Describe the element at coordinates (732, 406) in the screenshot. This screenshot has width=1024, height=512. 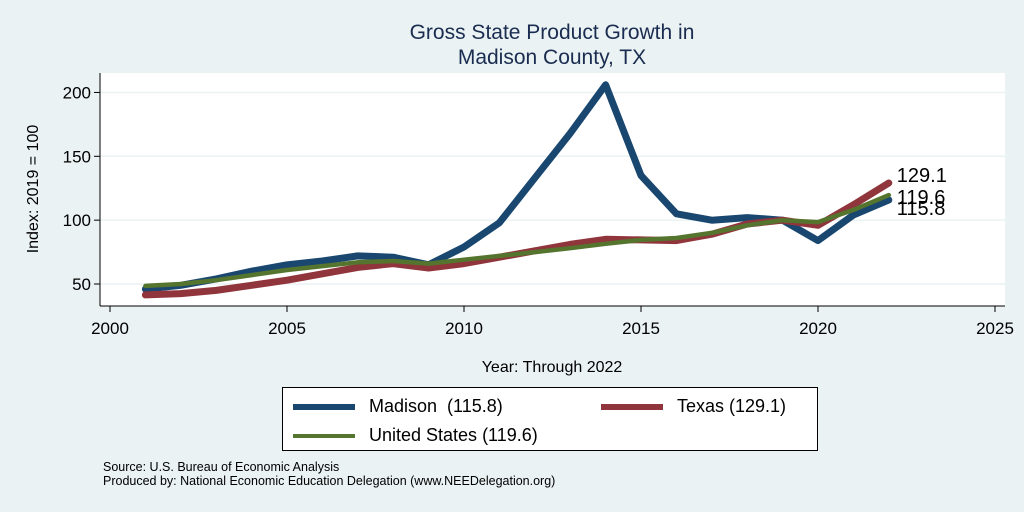
I see `legend-label-texas: Texas (129.1)` at that location.